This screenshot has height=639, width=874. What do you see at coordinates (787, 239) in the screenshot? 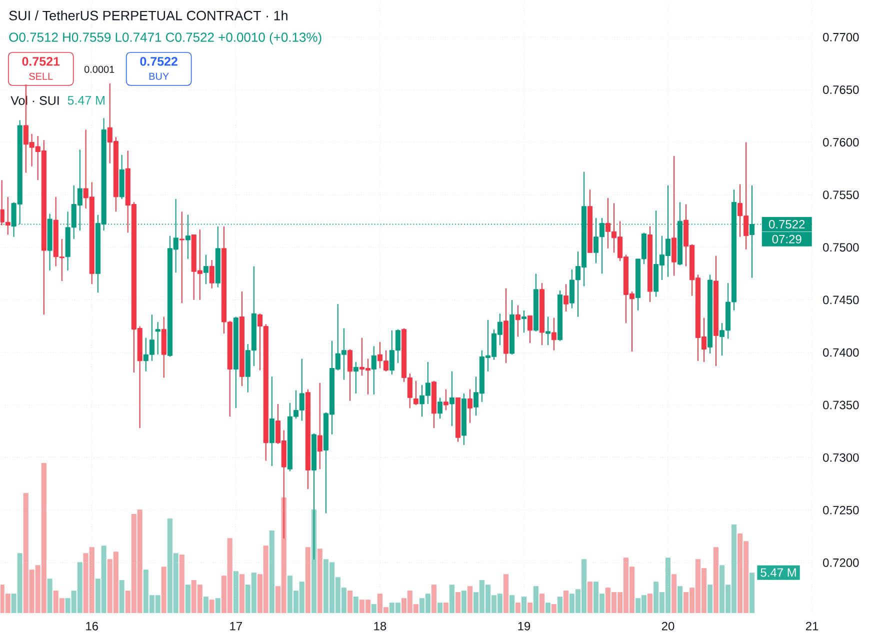
I see `annotation: 07:29` at bounding box center [787, 239].